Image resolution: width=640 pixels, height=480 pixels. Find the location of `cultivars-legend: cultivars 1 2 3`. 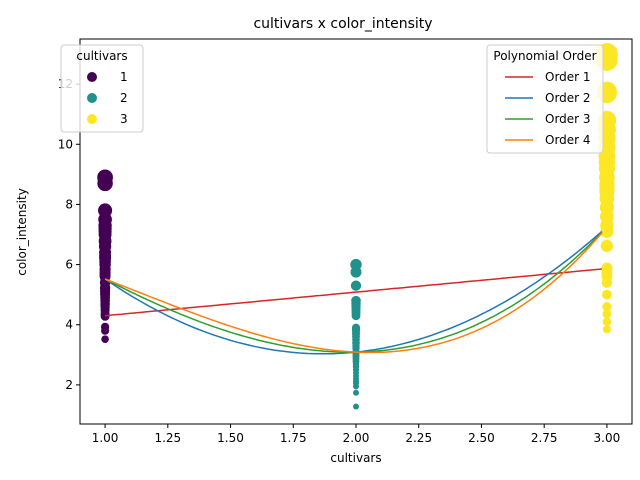

cultivars-legend: cultivars 1 2 3 is located at coordinates (102, 88).